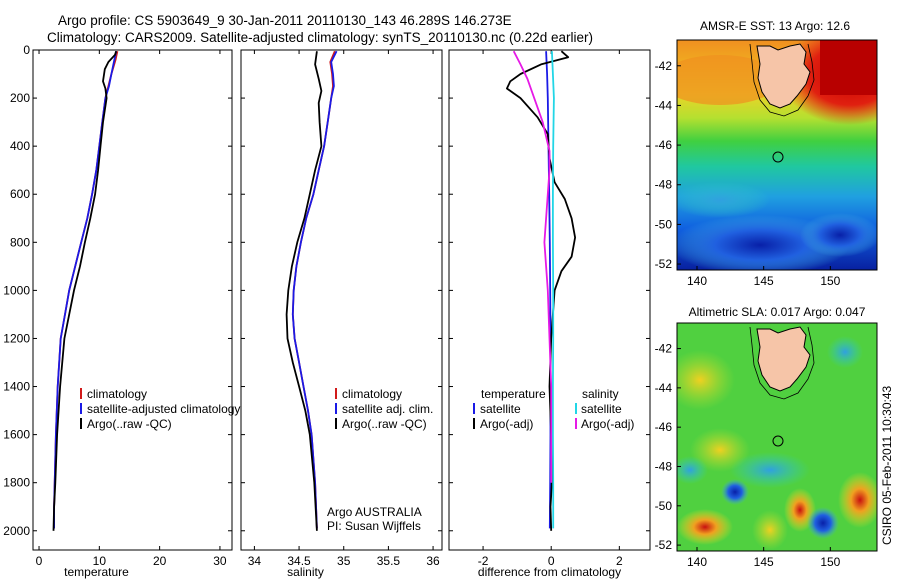 This screenshot has width=900, height=580. I want to click on sla-map-axes: 140 145 150 -42 -44 -46 -48 -50 -52, so click(766, 445).